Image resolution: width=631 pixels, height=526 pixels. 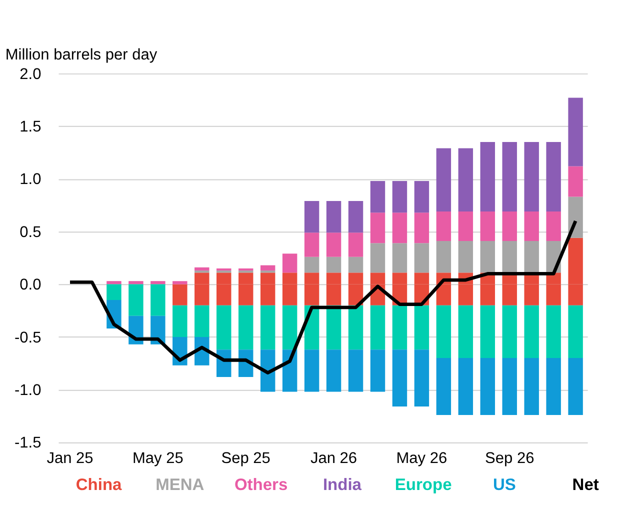 What do you see at coordinates (586, 485) in the screenshot?
I see `text: Net` at bounding box center [586, 485].